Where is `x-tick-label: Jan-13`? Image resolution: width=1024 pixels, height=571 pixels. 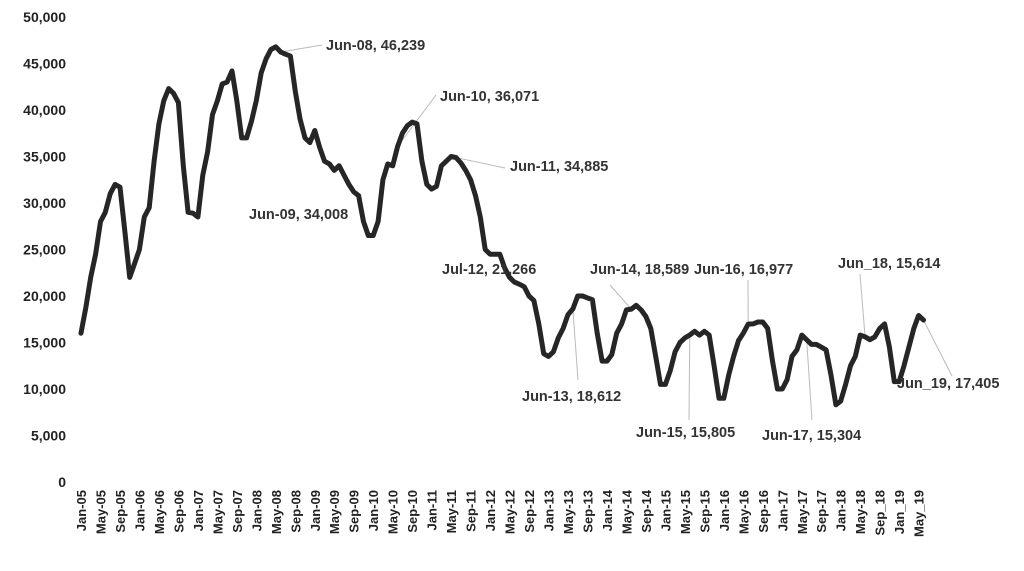
x-tick-label: Jan-13 is located at coordinates (549, 510).